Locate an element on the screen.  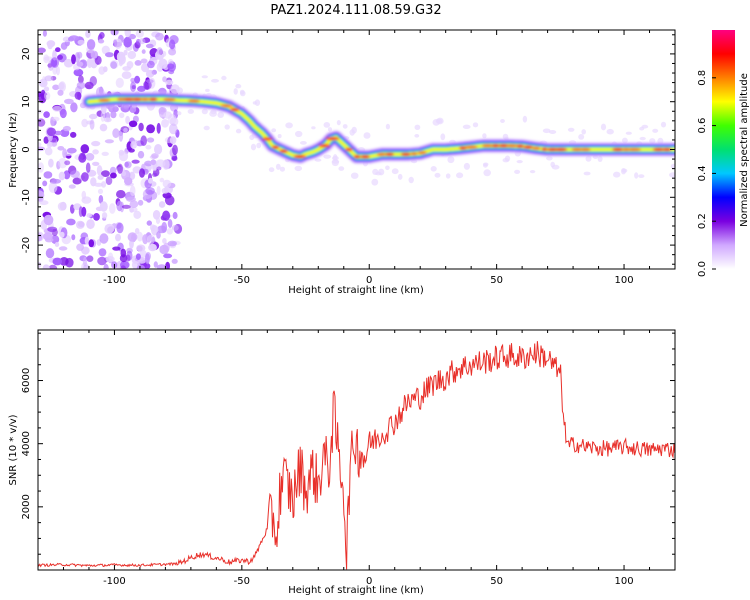
y-tick-label: -10 is located at coordinates (26, 197).